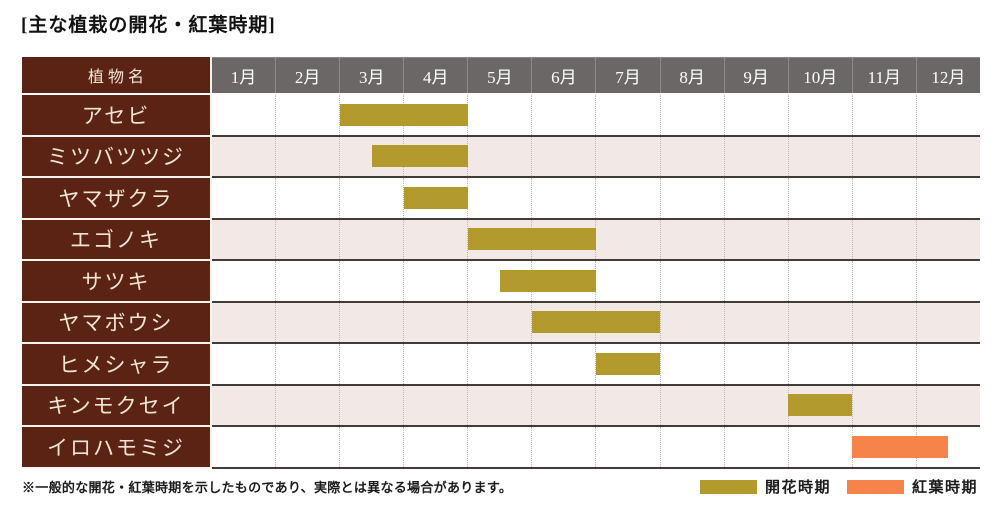 The width and height of the screenshot is (1000, 515). I want to click on table-row: サツキ, so click(501, 282).